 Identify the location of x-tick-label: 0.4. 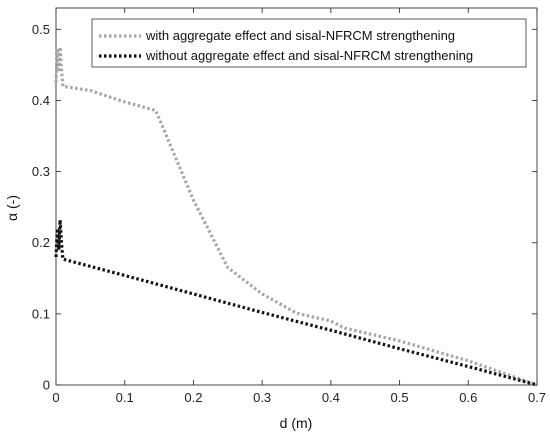
(331, 397).